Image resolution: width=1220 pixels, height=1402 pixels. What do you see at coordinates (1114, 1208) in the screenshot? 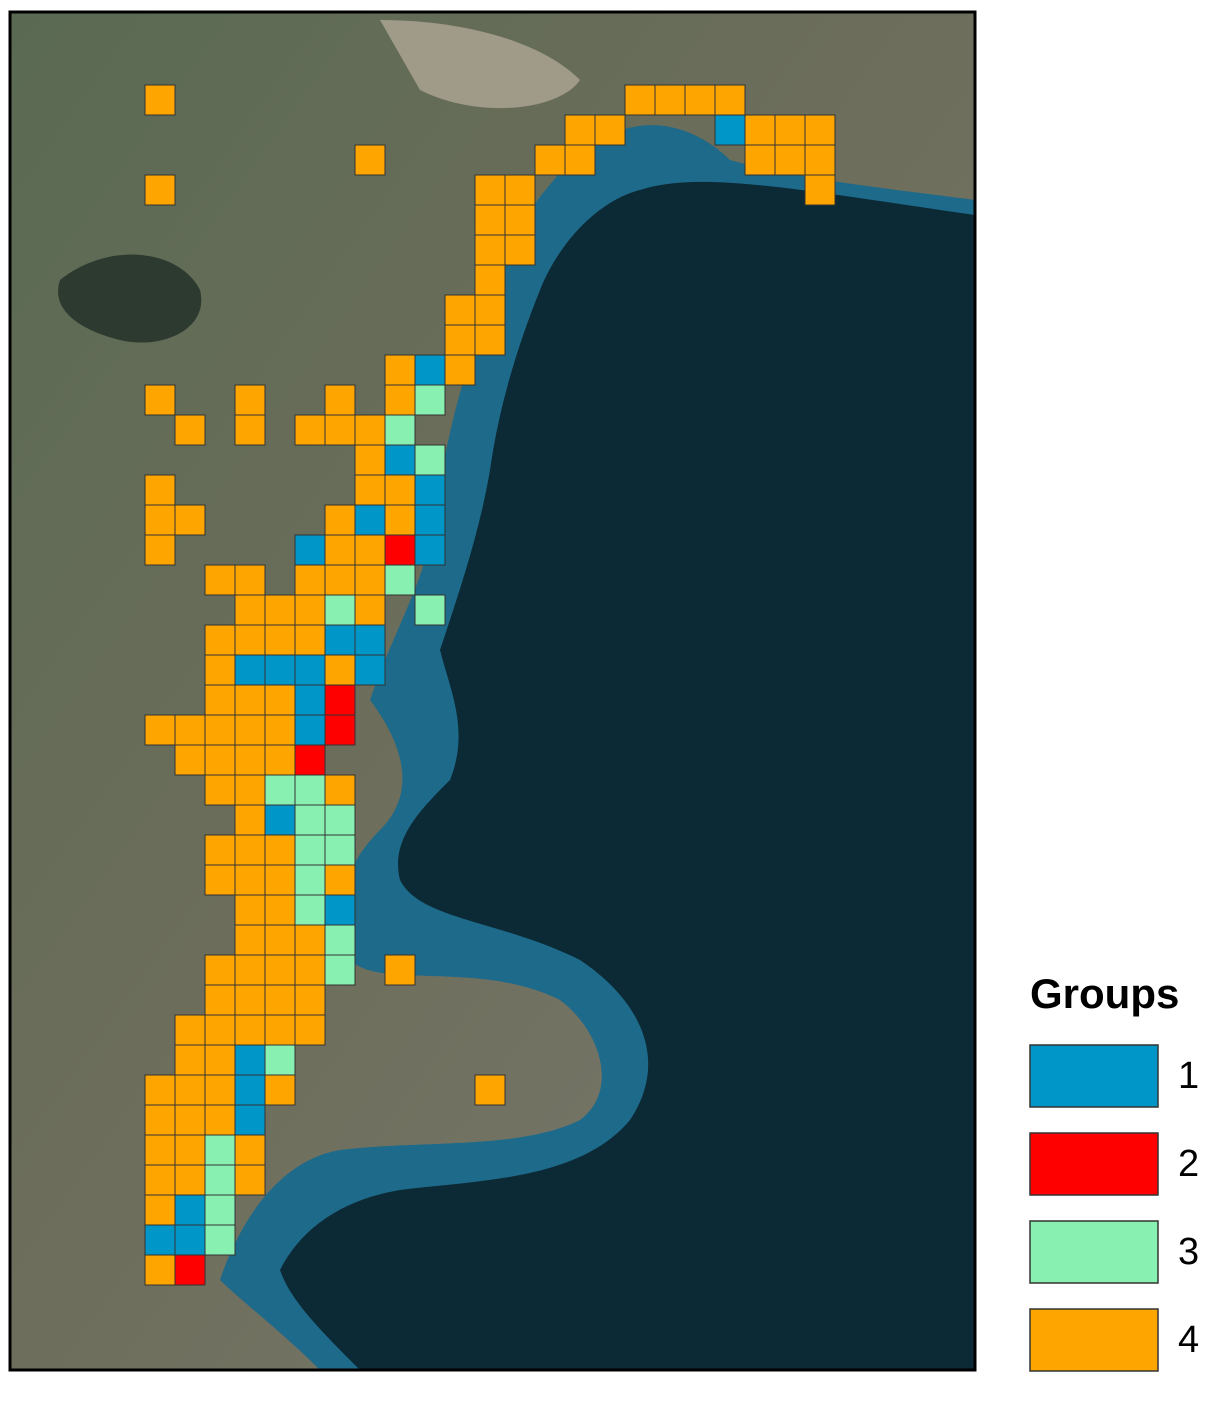
I see `legend: 1 2 3 4` at bounding box center [1114, 1208].